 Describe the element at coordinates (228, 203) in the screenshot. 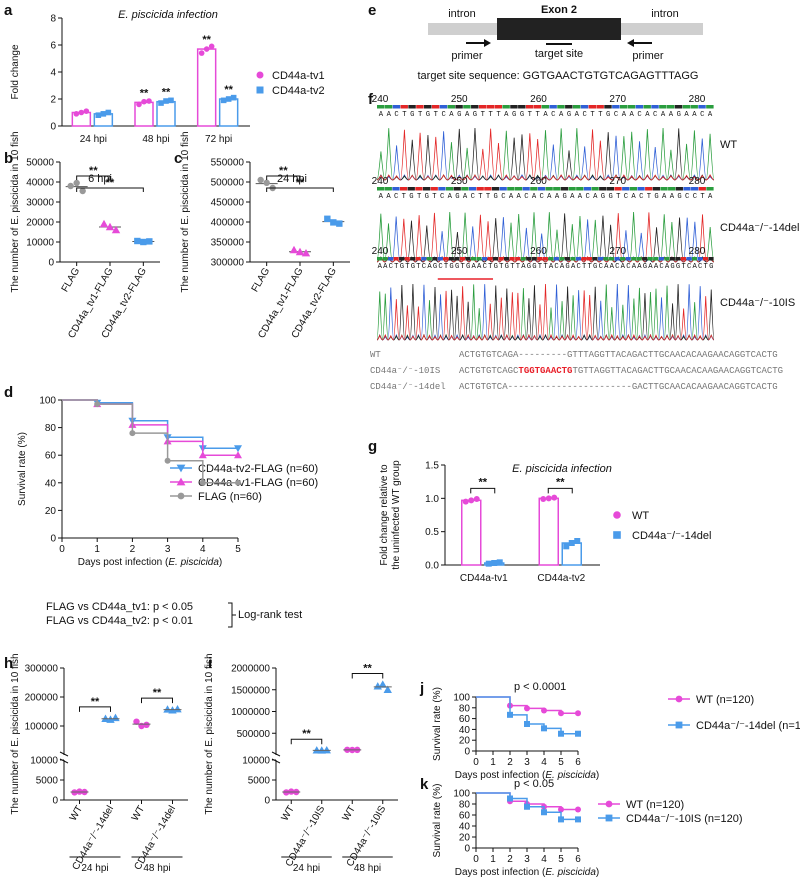

I see `y-tick-label: 450000` at that location.